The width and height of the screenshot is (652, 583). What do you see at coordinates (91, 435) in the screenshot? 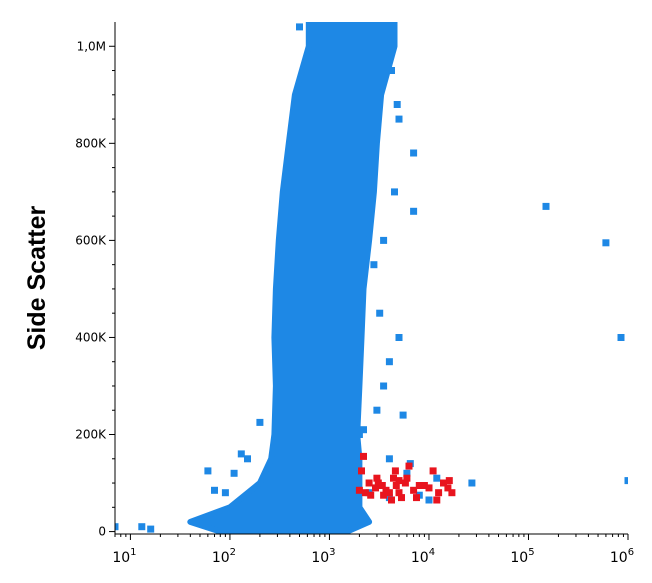
I see `y-tick-label: 200K` at bounding box center [91, 435].